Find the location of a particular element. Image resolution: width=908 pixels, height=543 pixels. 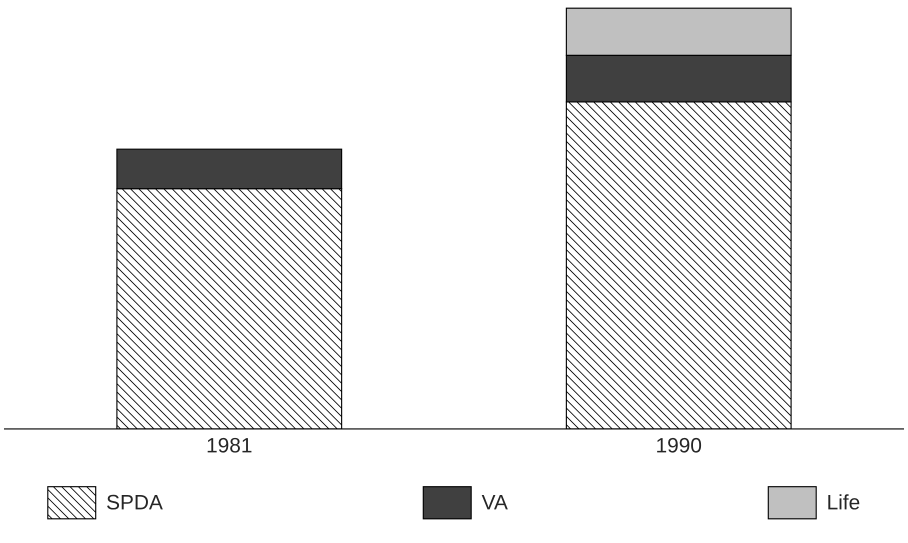

legend-label: VA is located at coordinates (495, 502).